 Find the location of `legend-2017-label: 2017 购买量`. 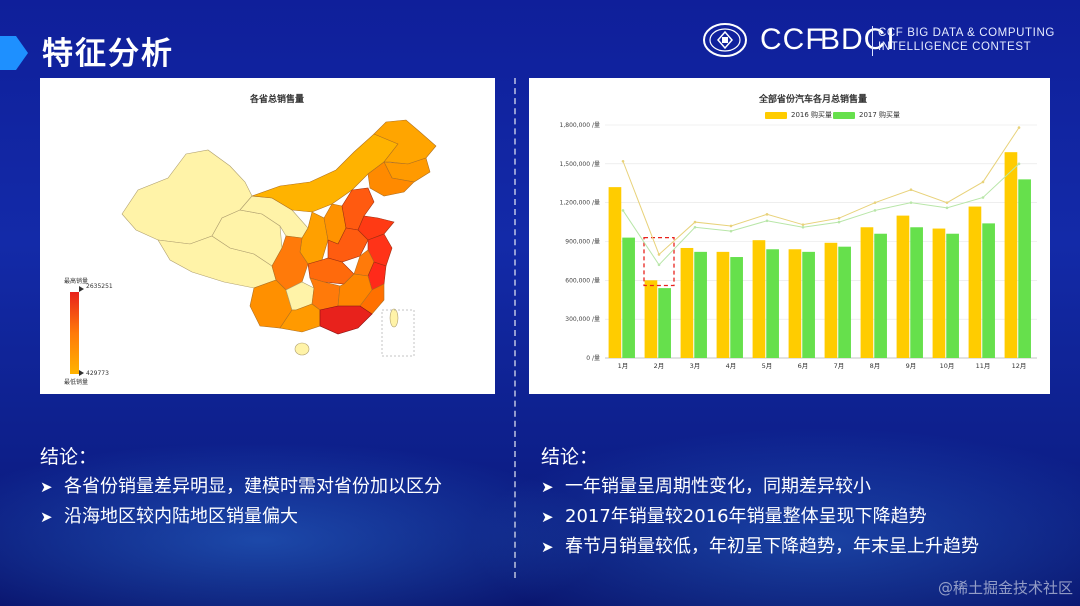

legend-2017-label: 2017 购买量 is located at coordinates (880, 115).